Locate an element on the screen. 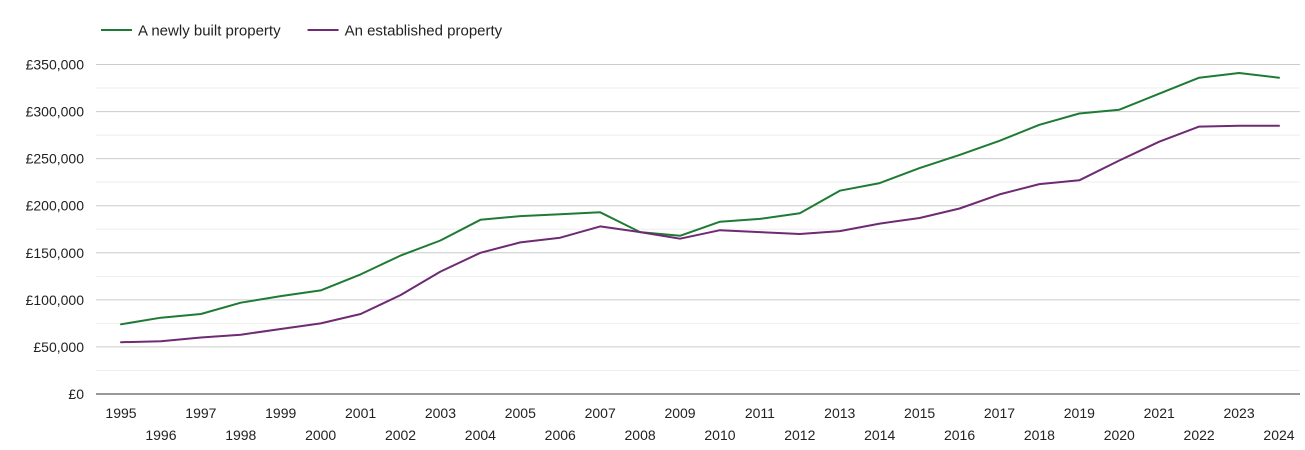 The width and height of the screenshot is (1305, 450). x-tick-label: 2001 is located at coordinates (360, 413).